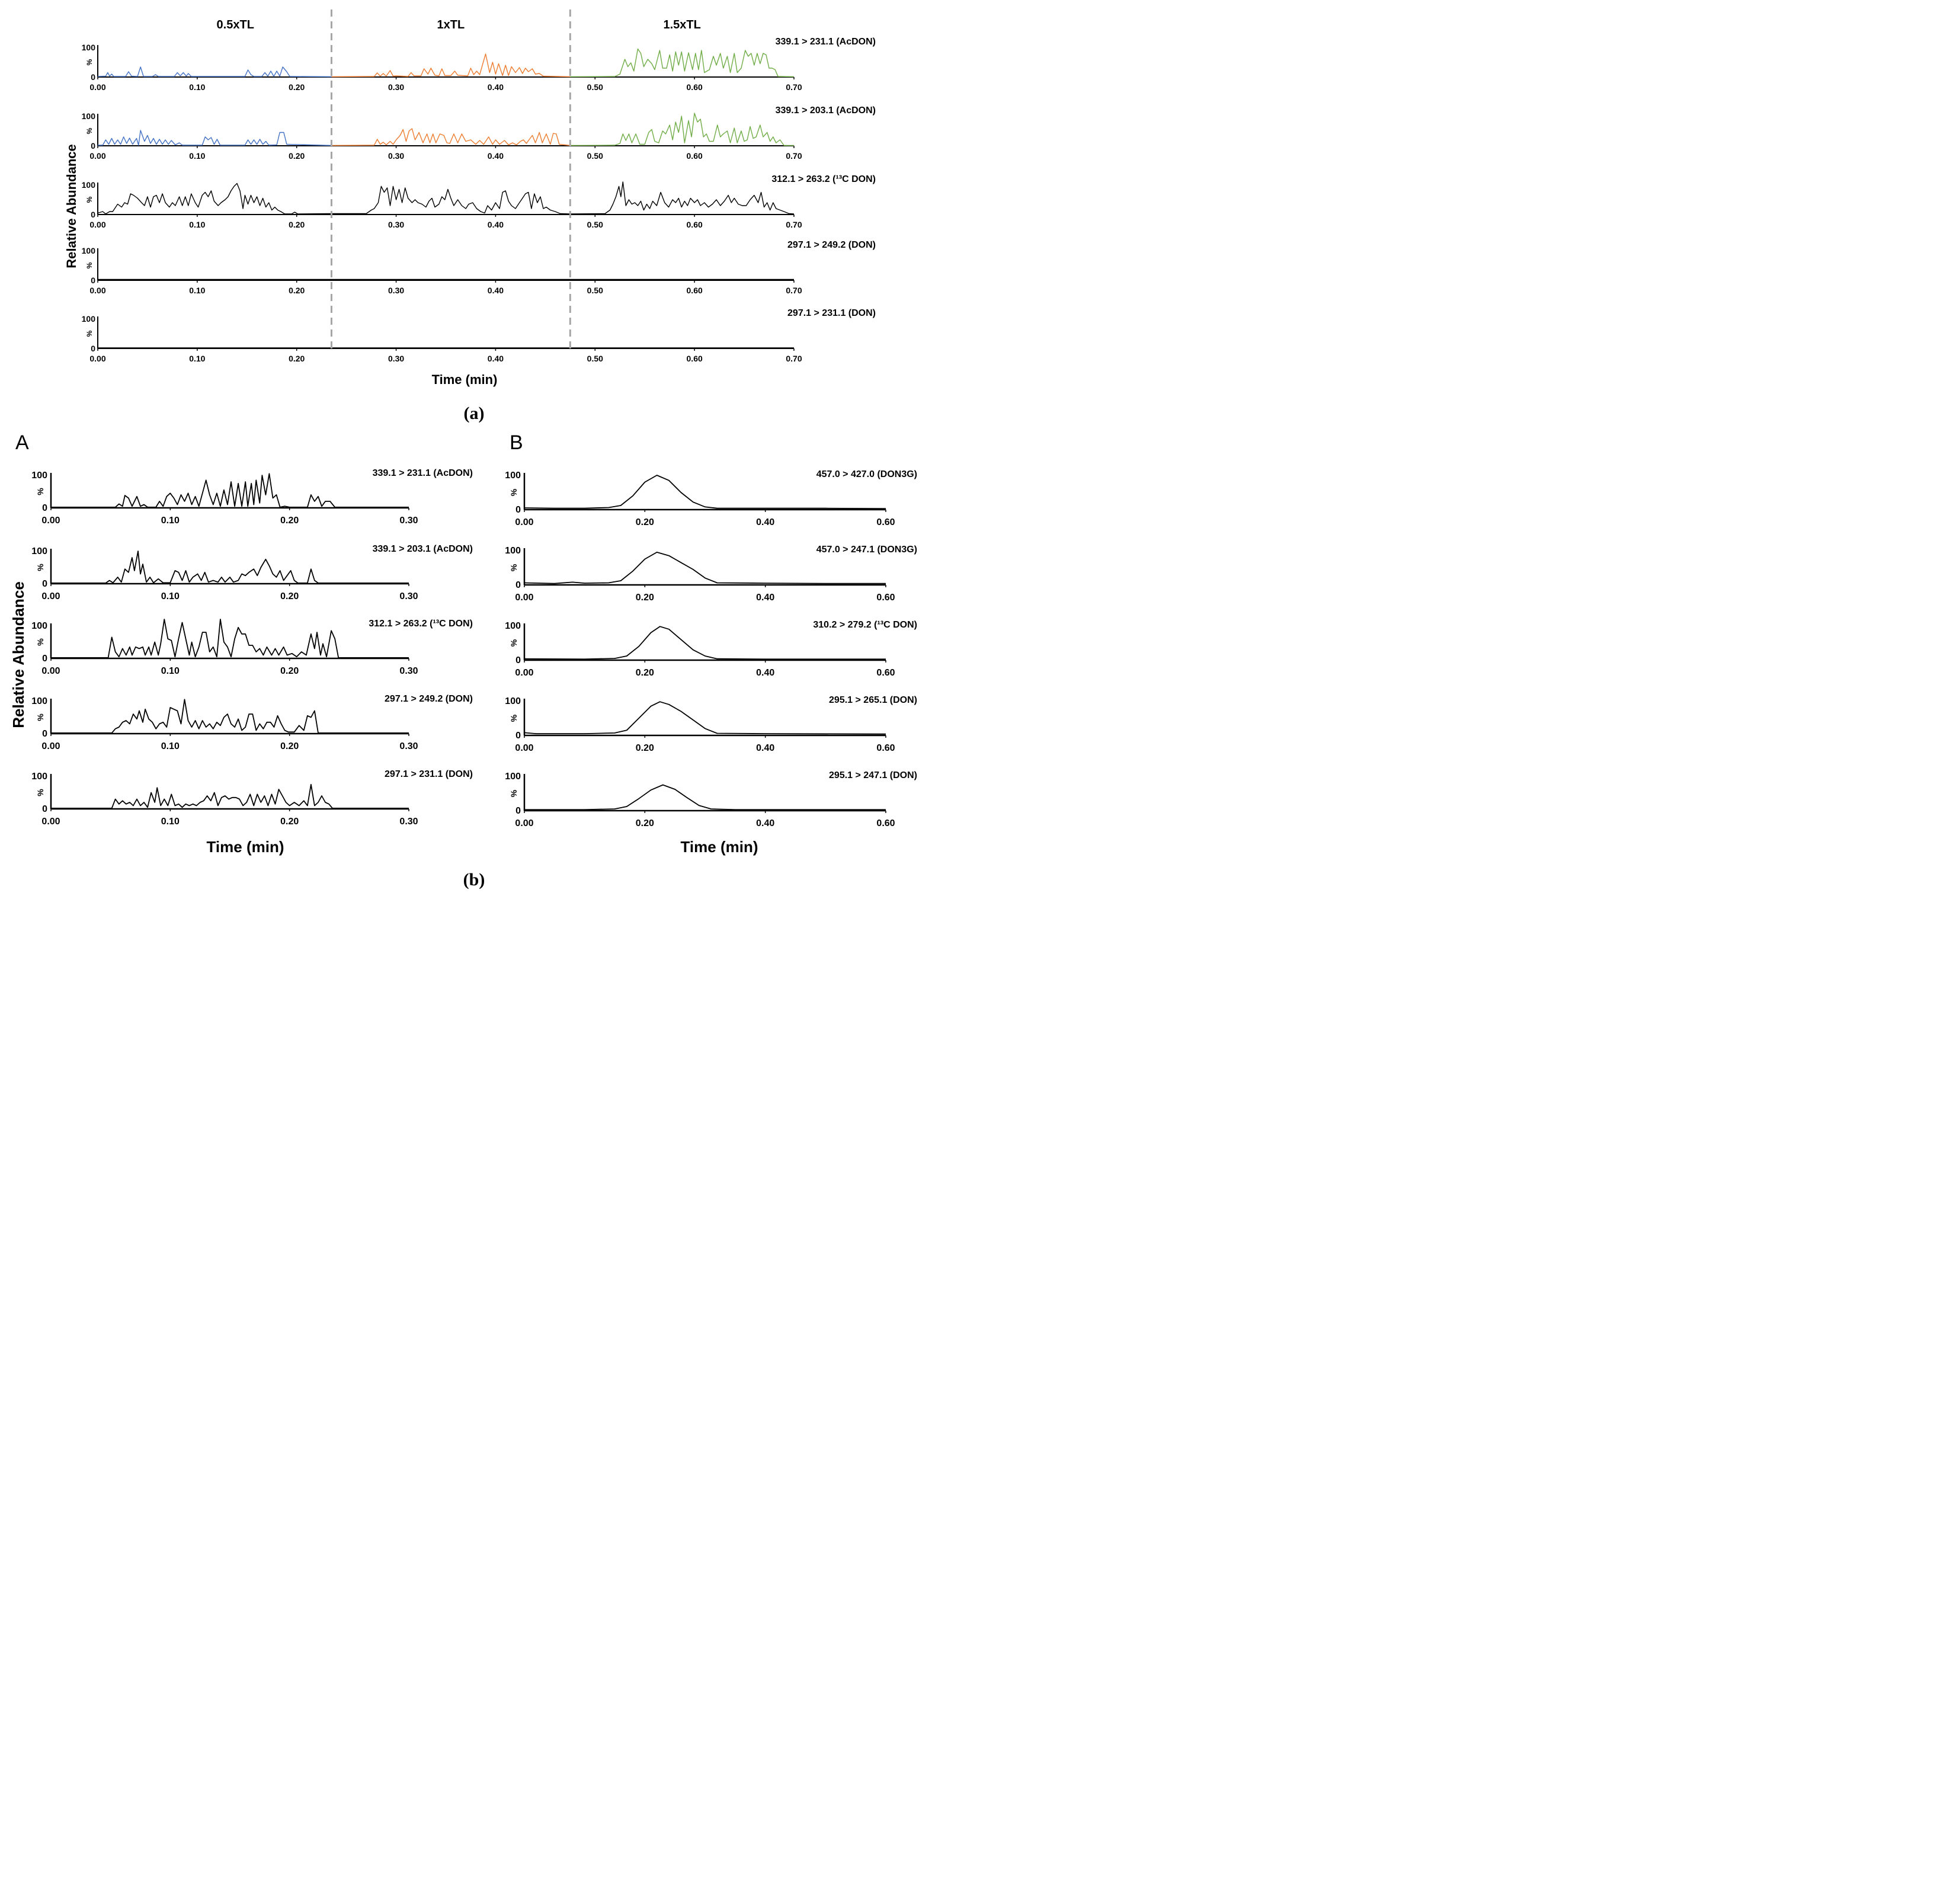 The height and width of the screenshot is (1888, 1960). What do you see at coordinates (794, 290) in the screenshot?
I see `x-tick-label: 0.70` at bounding box center [794, 290].